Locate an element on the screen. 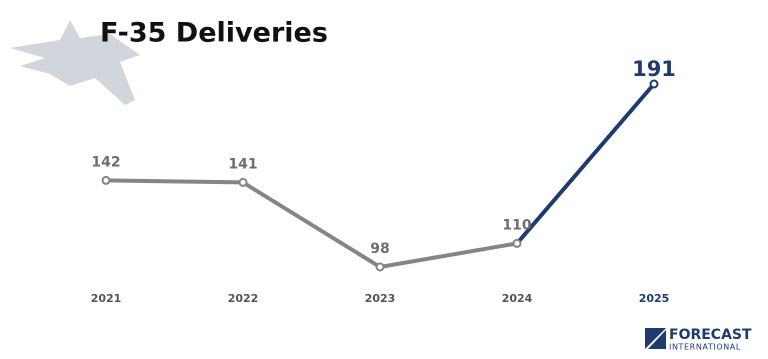 This screenshot has width=768, height=359. x-tick-label: 2023 is located at coordinates (380, 298).